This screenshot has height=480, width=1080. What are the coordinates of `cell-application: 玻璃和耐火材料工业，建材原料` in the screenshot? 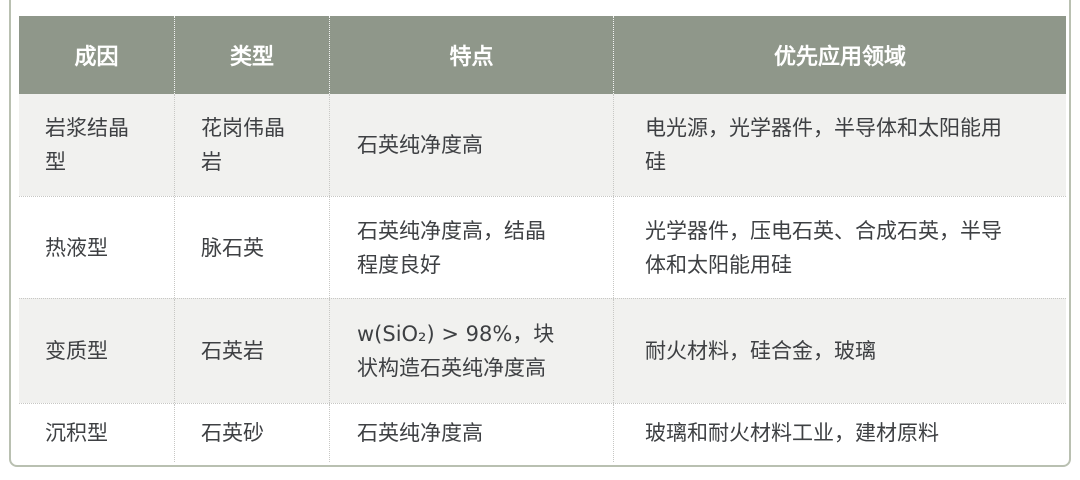 It's located at (840, 433).